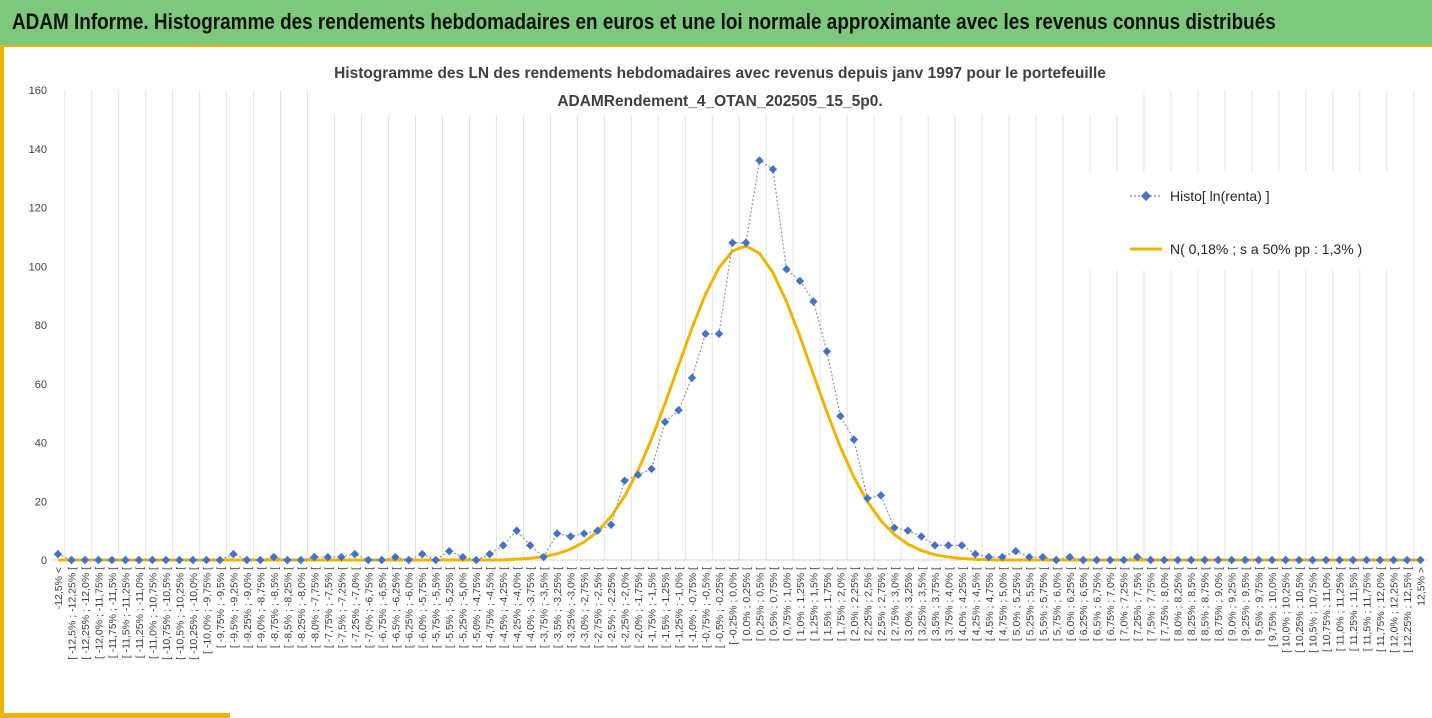 Image resolution: width=1432 pixels, height=718 pixels. I want to click on x-tick-label: [ -6,25% ; -6,0% [, so click(410, 607).